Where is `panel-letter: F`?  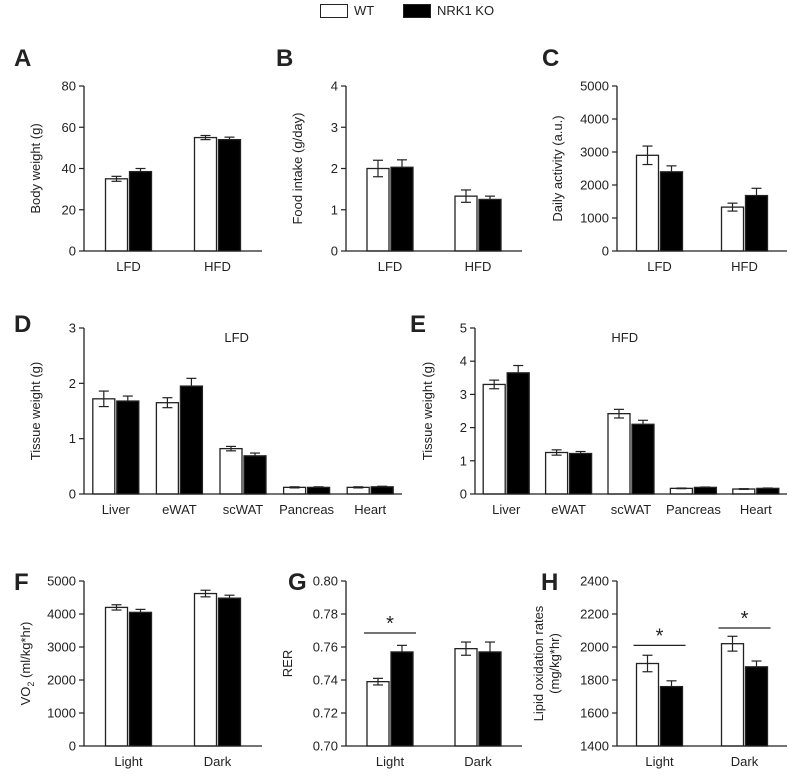 panel-letter: F is located at coordinates (21, 582).